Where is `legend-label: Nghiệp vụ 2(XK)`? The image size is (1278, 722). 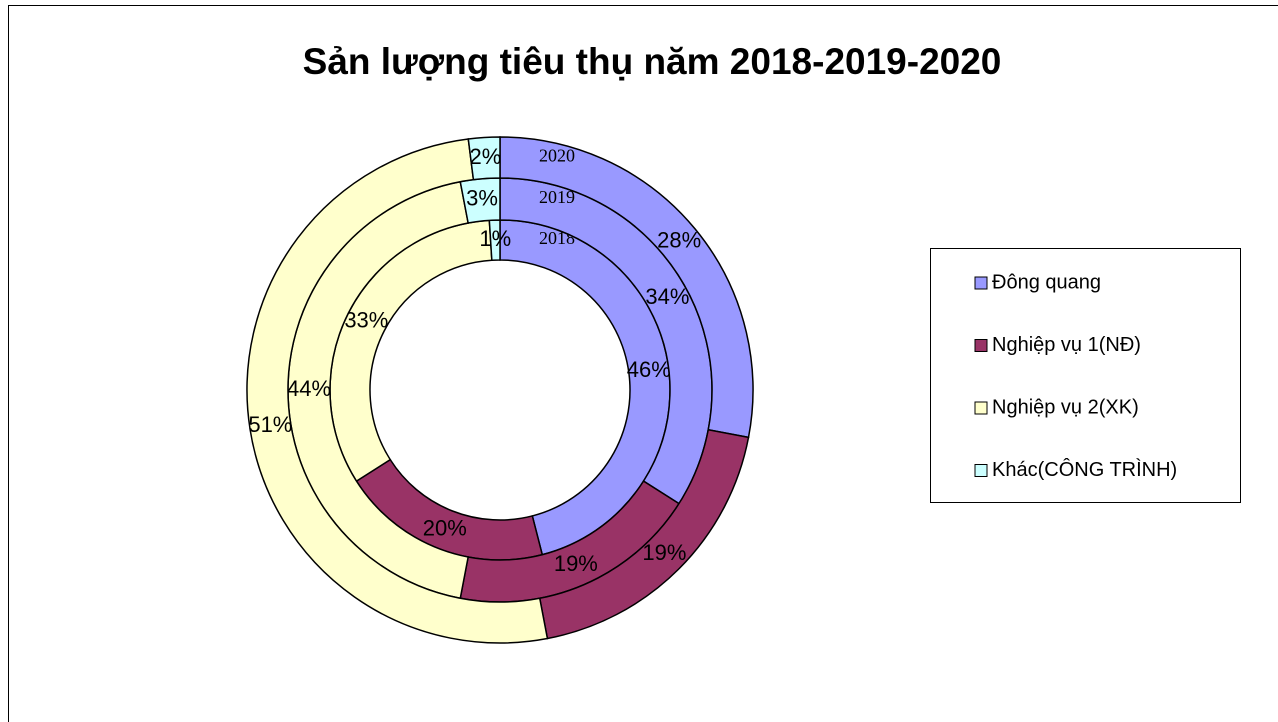
legend-label: Nghiệp vụ 2(XK) is located at coordinates (1065, 407).